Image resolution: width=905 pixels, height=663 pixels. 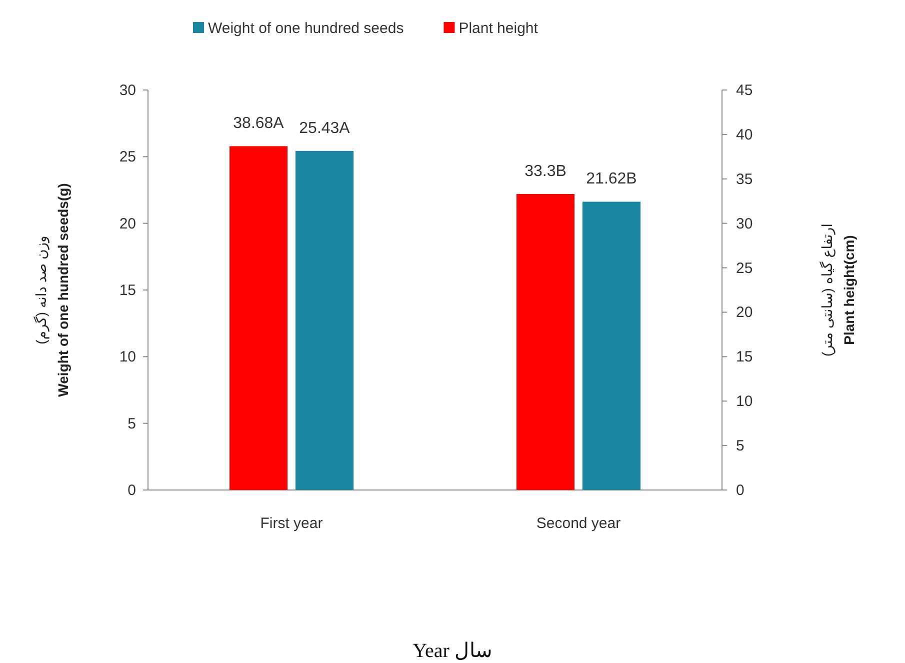 What do you see at coordinates (132, 423) in the screenshot?
I see `y-tick-label: 5` at bounding box center [132, 423].